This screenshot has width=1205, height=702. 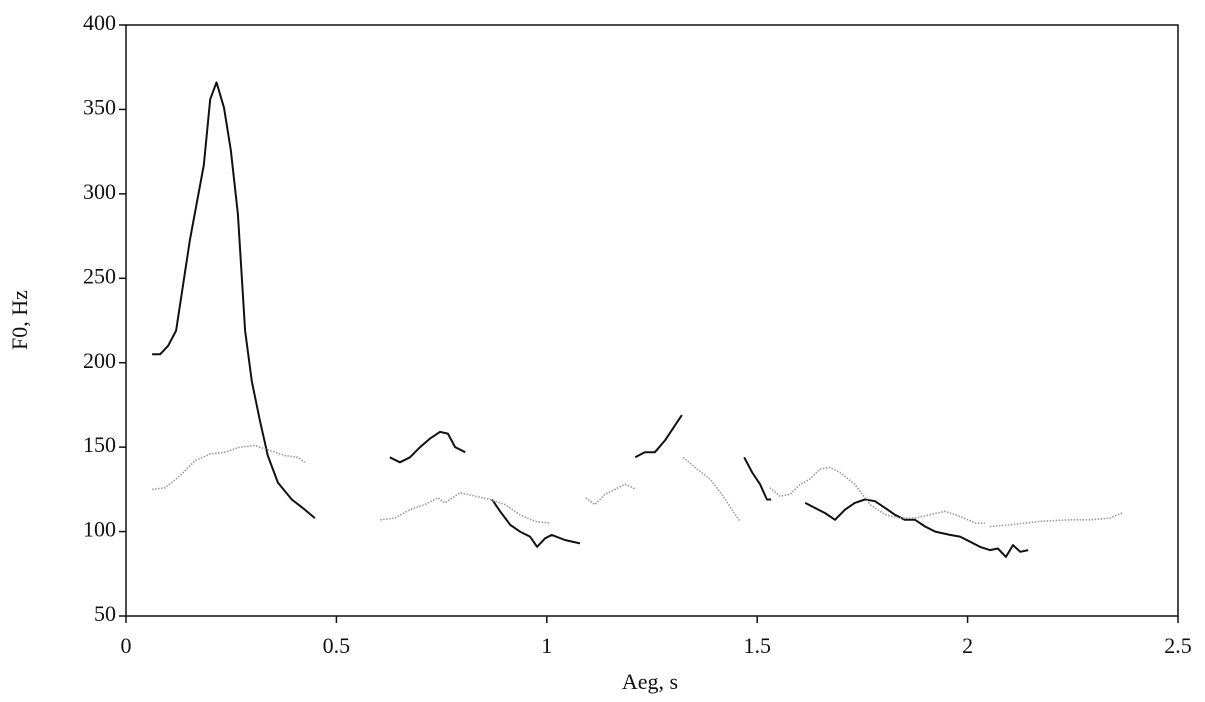 I want to click on y-tick-label: 300, so click(x=99, y=191).